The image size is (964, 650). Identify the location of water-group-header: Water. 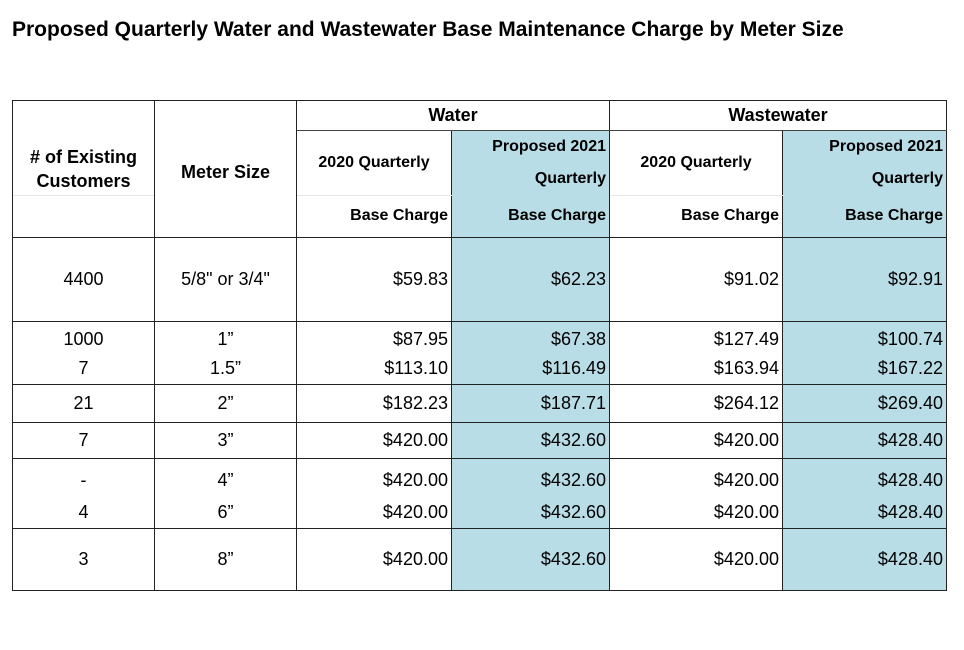
(453, 115).